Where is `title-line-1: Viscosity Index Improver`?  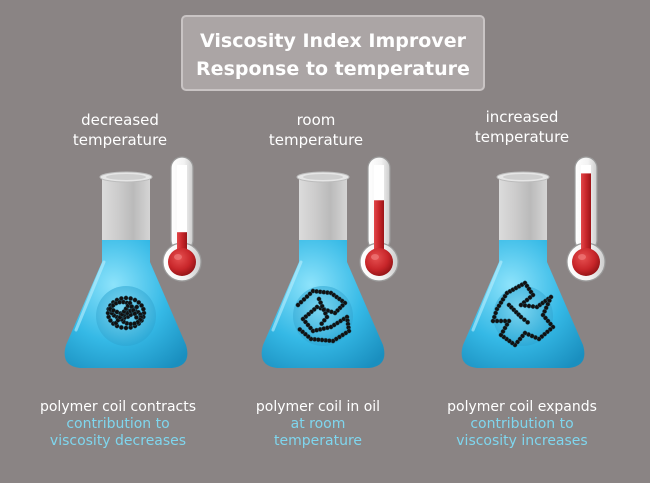
title-line-1: Viscosity Index Improver is located at coordinates (333, 41).